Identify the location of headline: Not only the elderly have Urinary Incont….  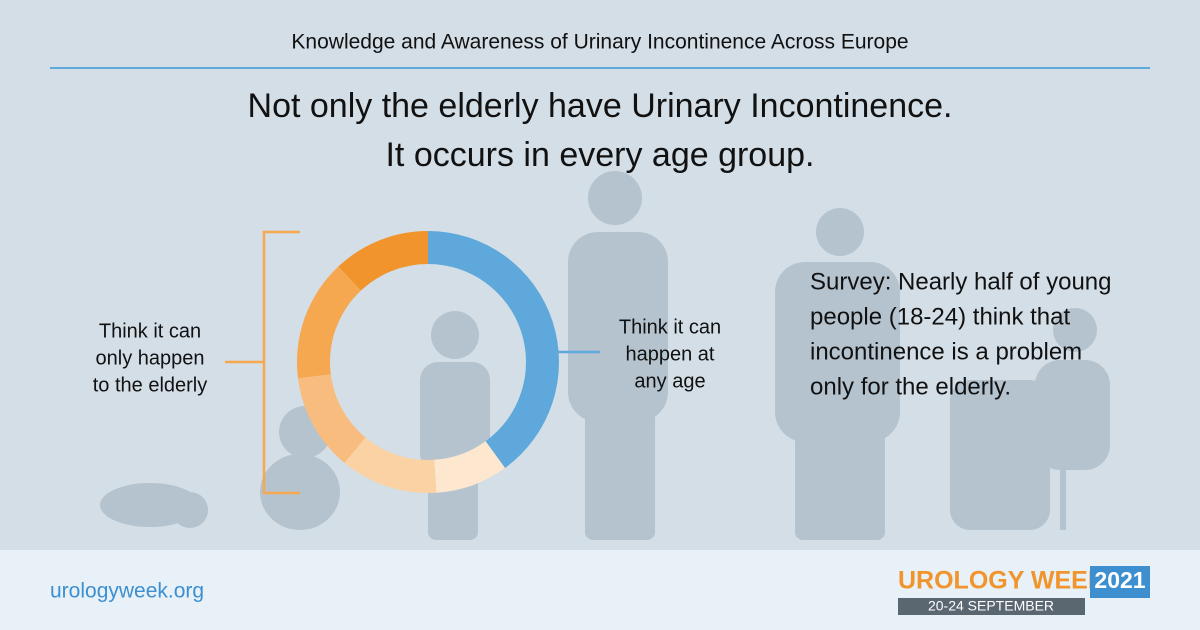
(600, 106).